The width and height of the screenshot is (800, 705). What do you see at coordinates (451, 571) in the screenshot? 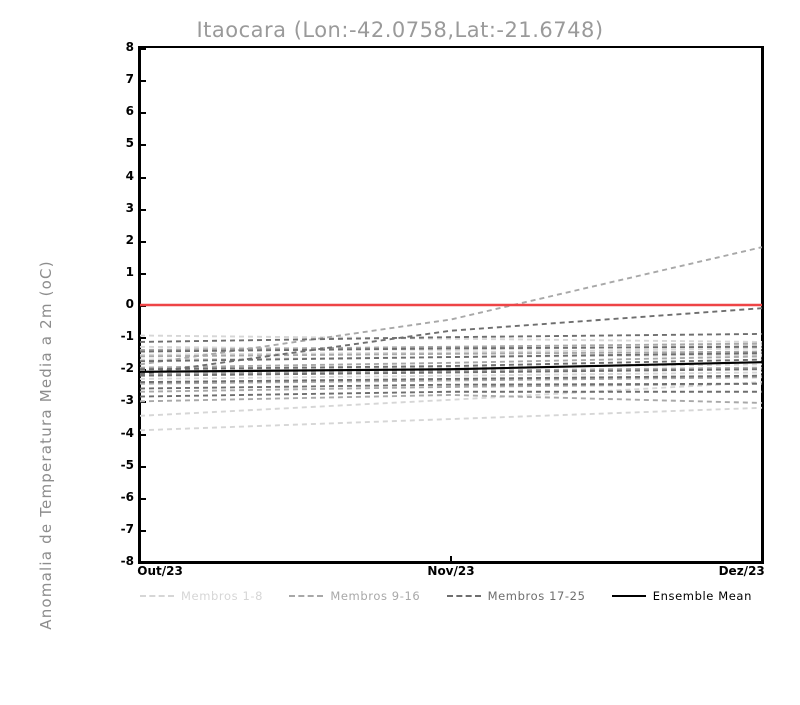
I see `x-tick-label: Nov/23` at bounding box center [451, 571].